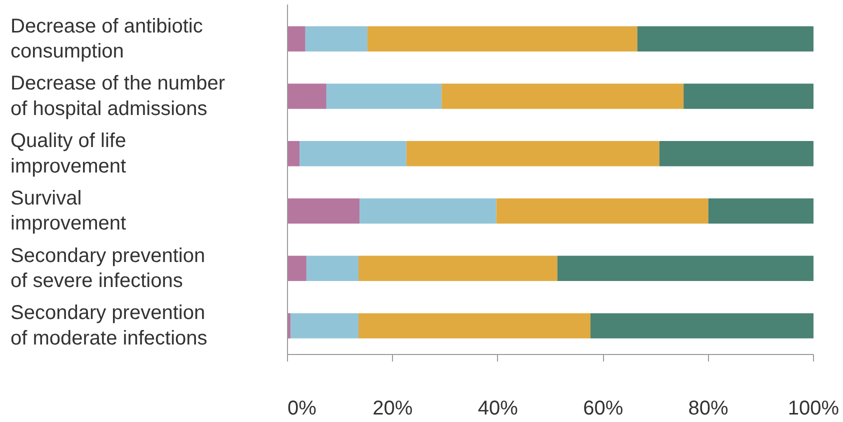 This screenshot has height=422, width=843. I want to click on x-tick-label: 60%, so click(603, 409).